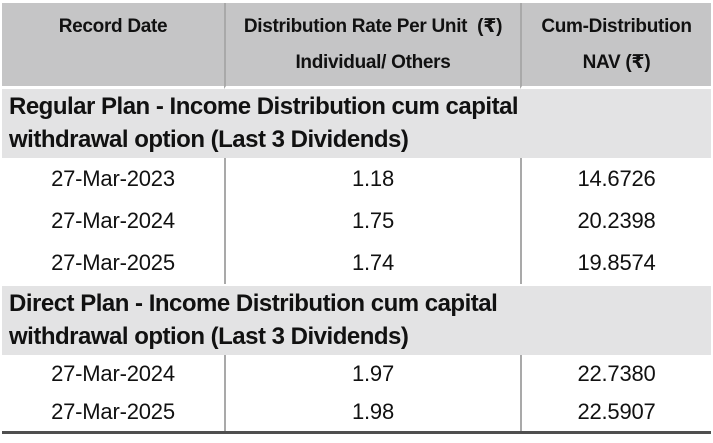 The height and width of the screenshot is (443, 713). Describe the element at coordinates (373, 62) in the screenshot. I see `individual-others-label: Individual/ Others` at that location.